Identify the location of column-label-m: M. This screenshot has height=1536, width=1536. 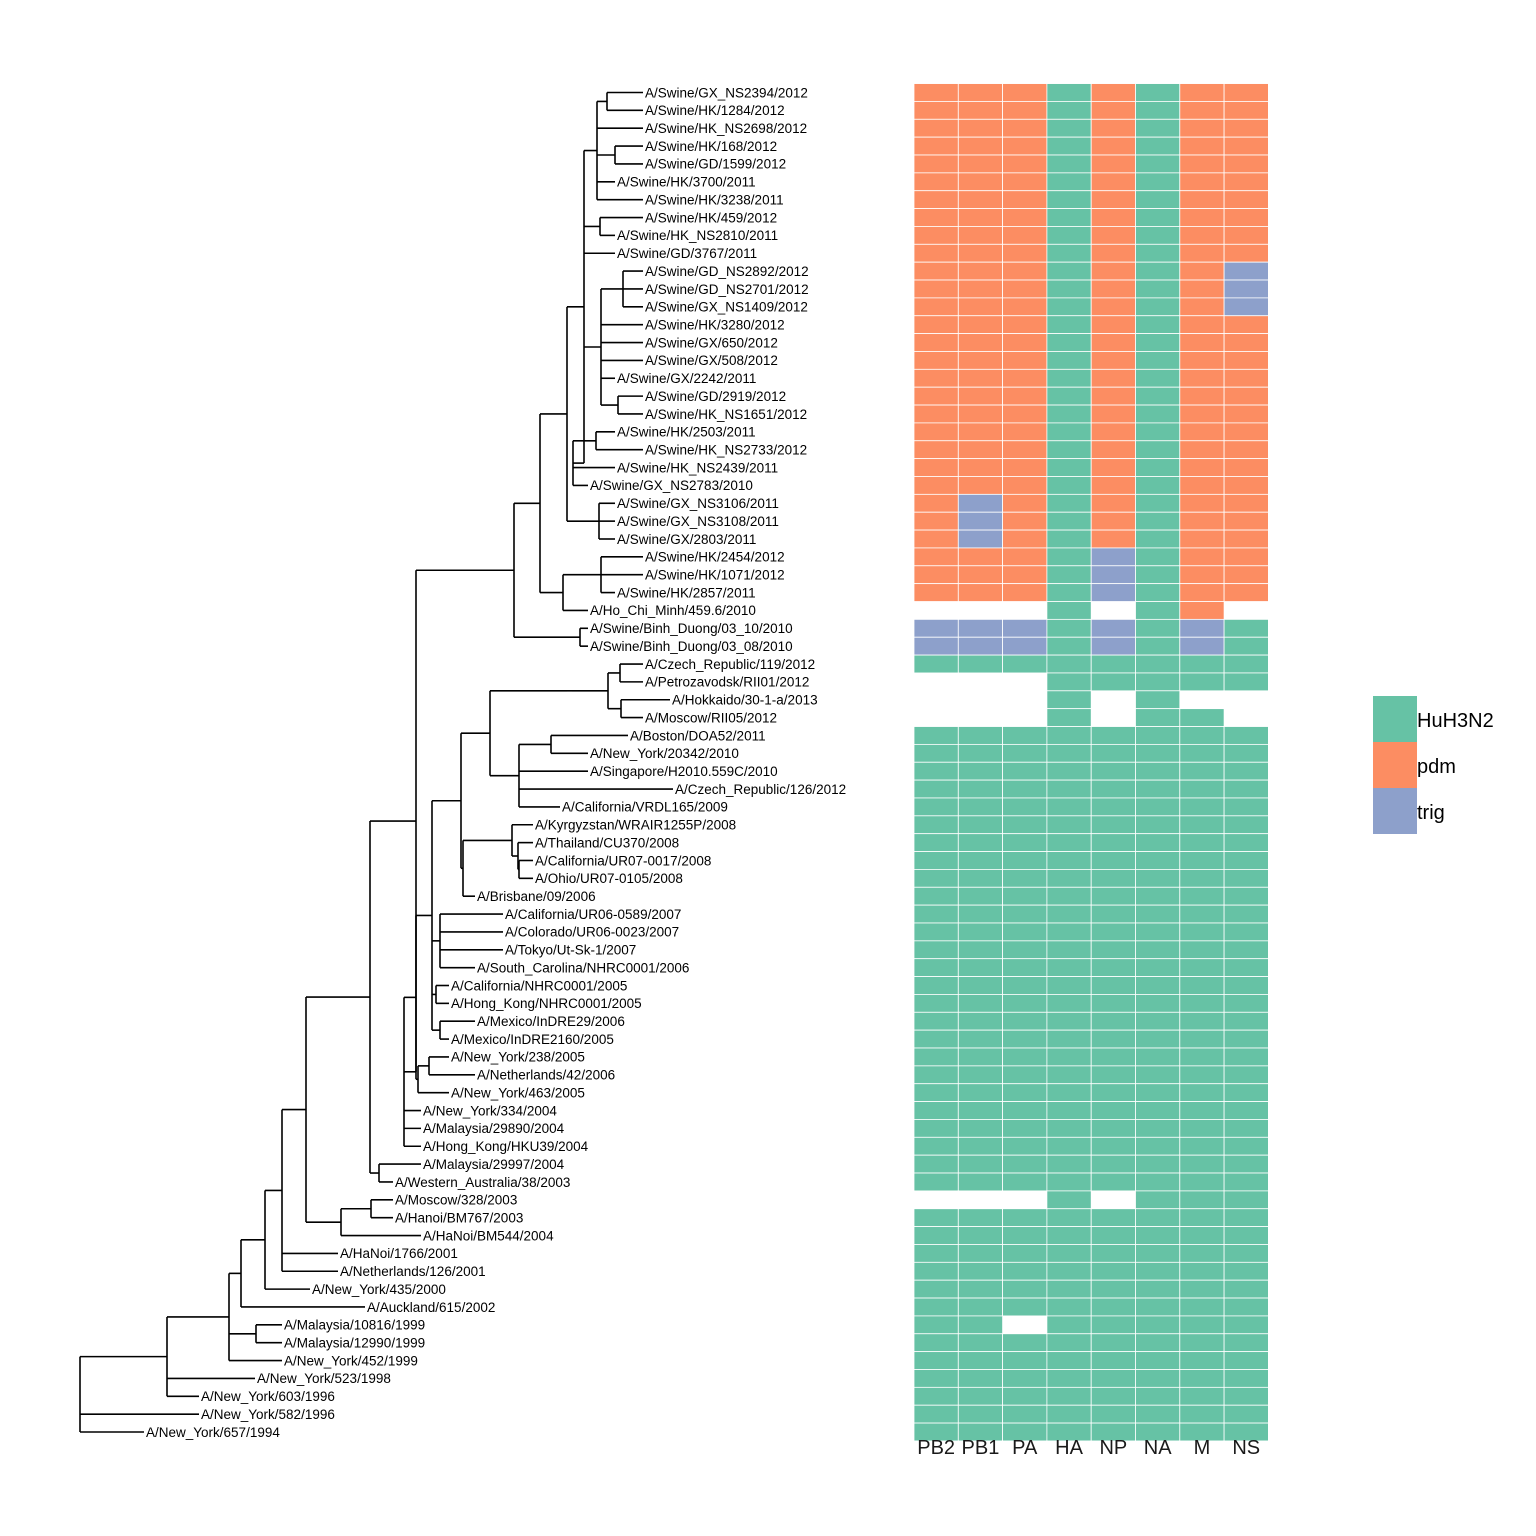
(1202, 1448).